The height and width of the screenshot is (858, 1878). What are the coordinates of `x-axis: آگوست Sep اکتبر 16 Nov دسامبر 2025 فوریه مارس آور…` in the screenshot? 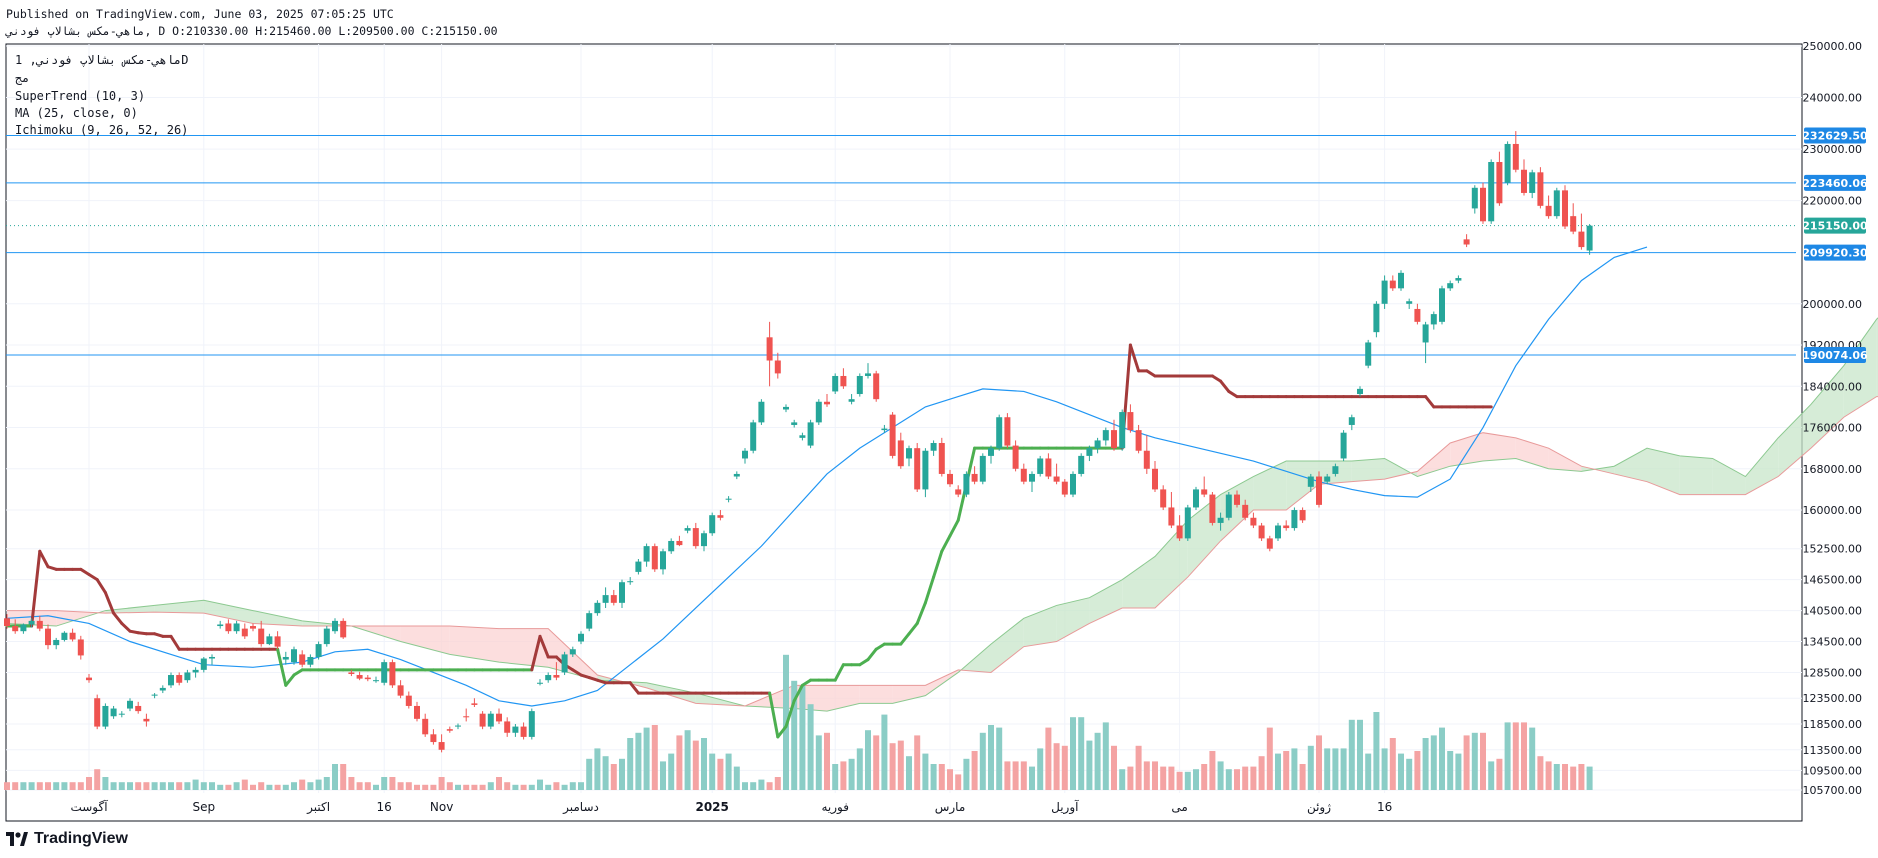 It's located at (731, 807).